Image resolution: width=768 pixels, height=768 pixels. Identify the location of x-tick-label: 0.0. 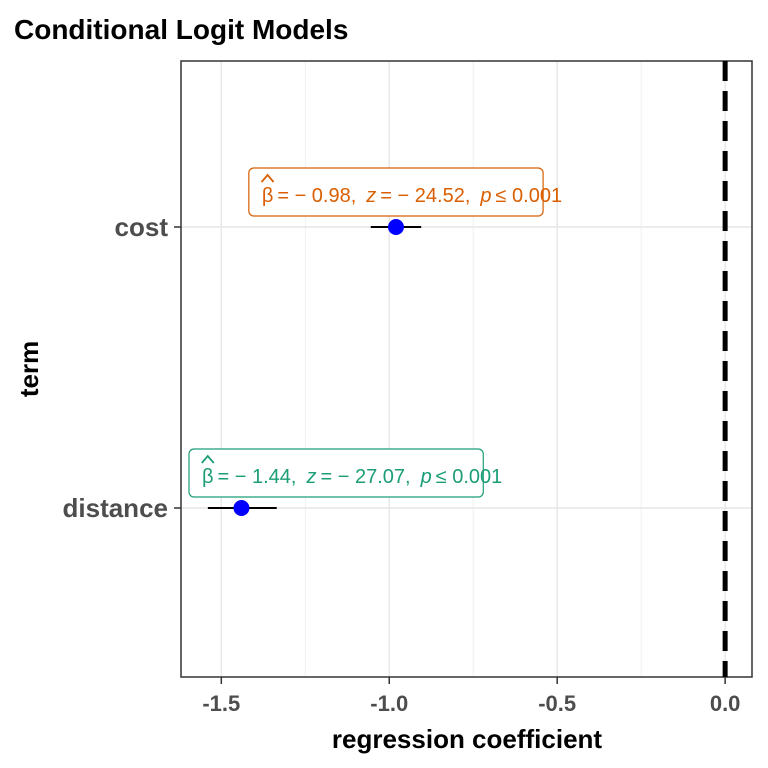
(725, 703).